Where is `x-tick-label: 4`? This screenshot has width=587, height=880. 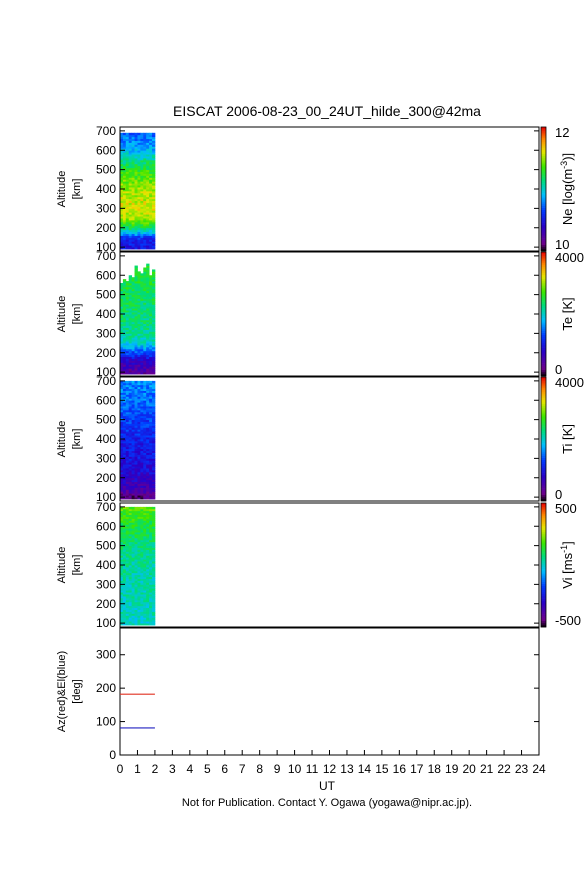 x-tick-label: 4 is located at coordinates (189, 769).